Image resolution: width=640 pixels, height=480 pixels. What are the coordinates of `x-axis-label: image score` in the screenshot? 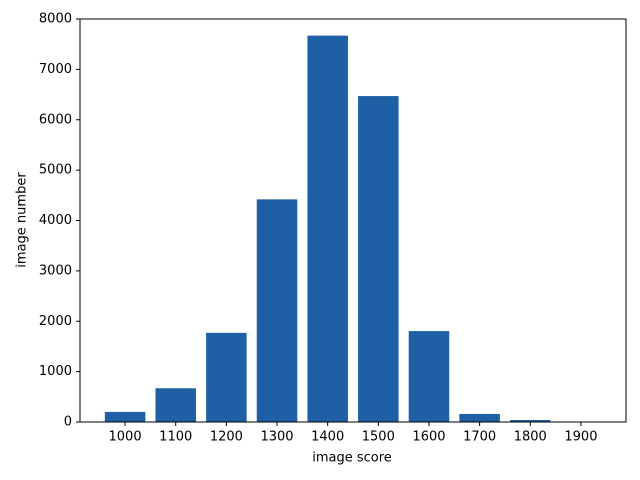 It's located at (352, 458).